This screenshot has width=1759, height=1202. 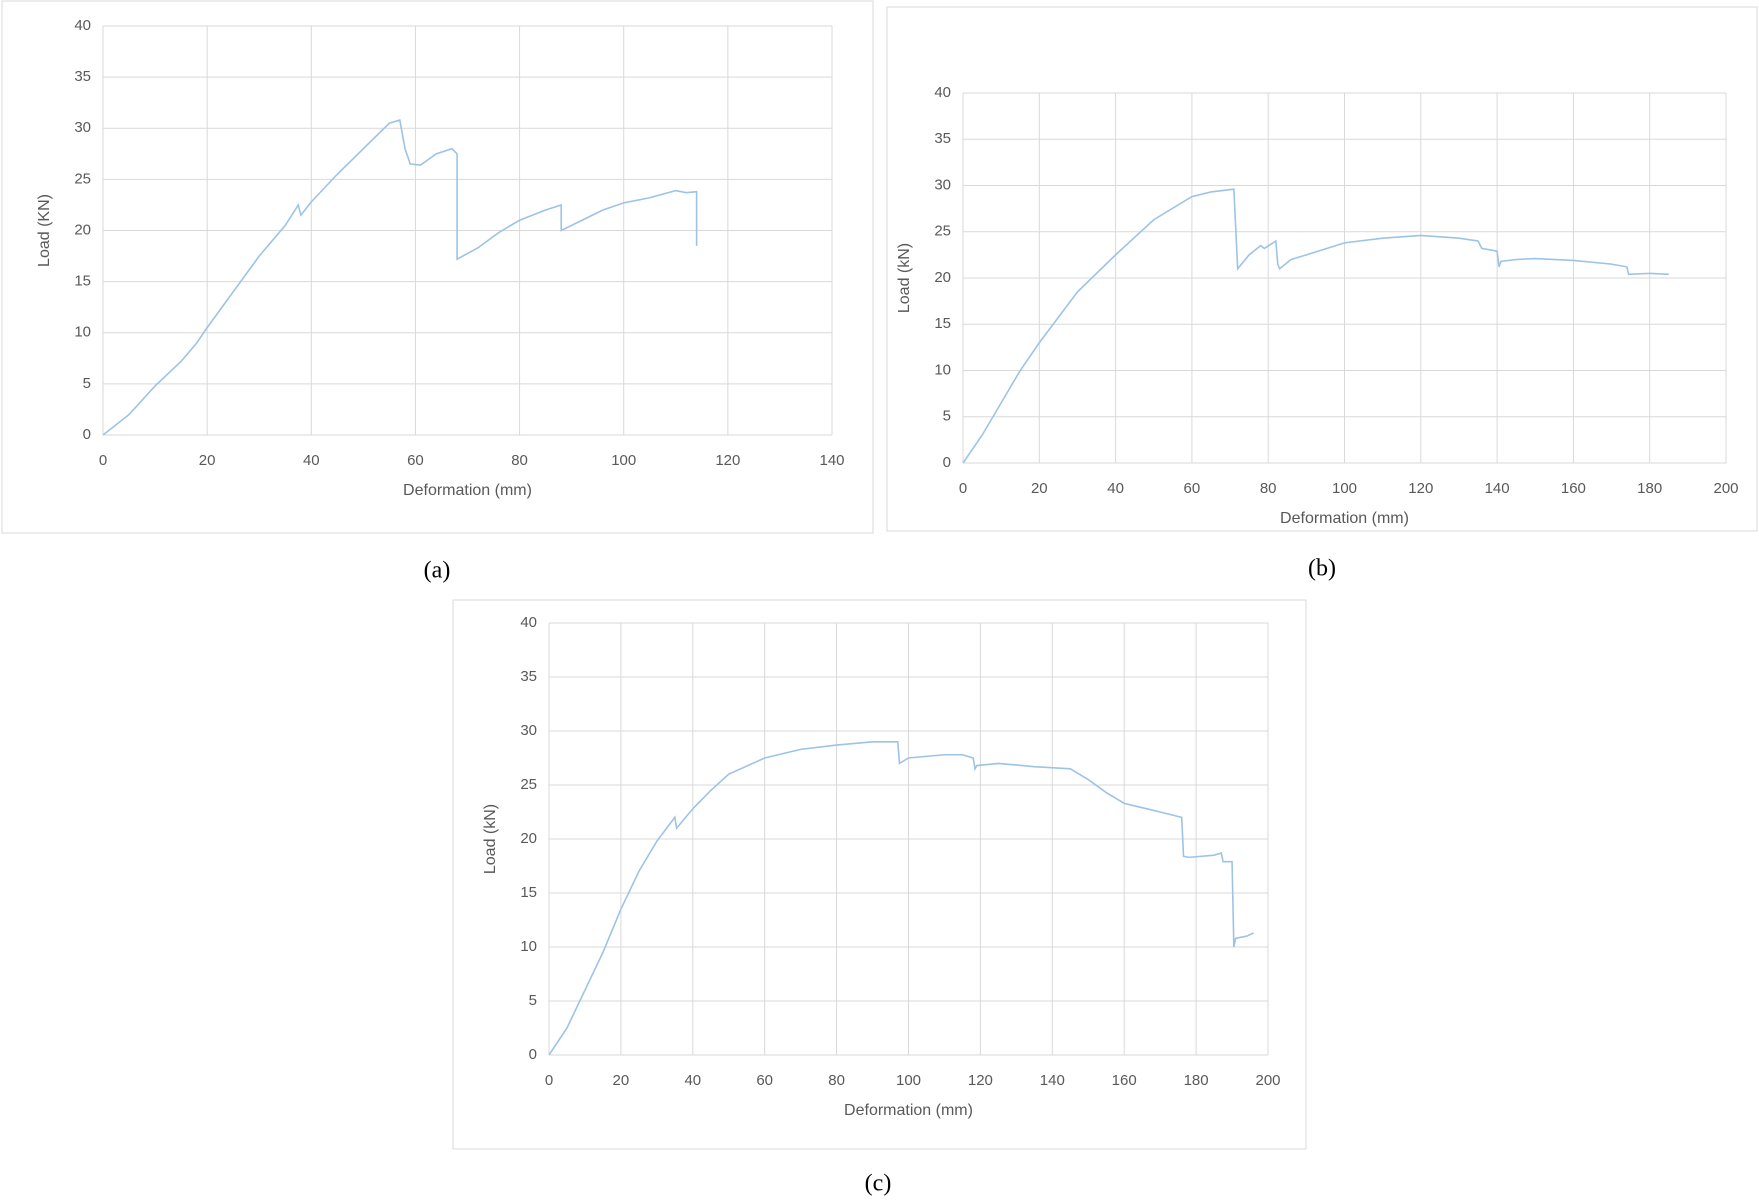 I want to click on caption: (a), so click(x=437, y=571).